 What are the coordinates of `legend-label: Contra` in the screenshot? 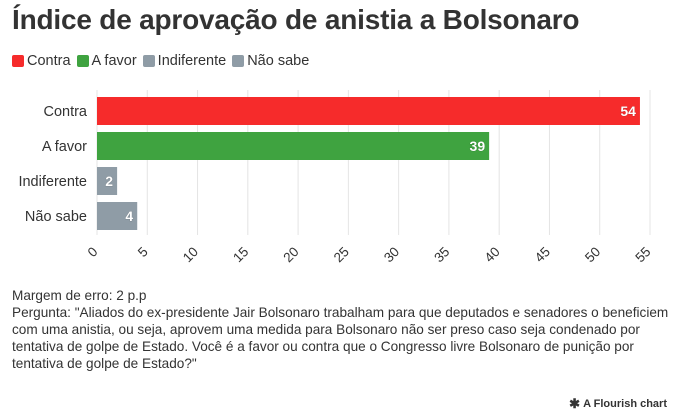 It's located at (49, 61).